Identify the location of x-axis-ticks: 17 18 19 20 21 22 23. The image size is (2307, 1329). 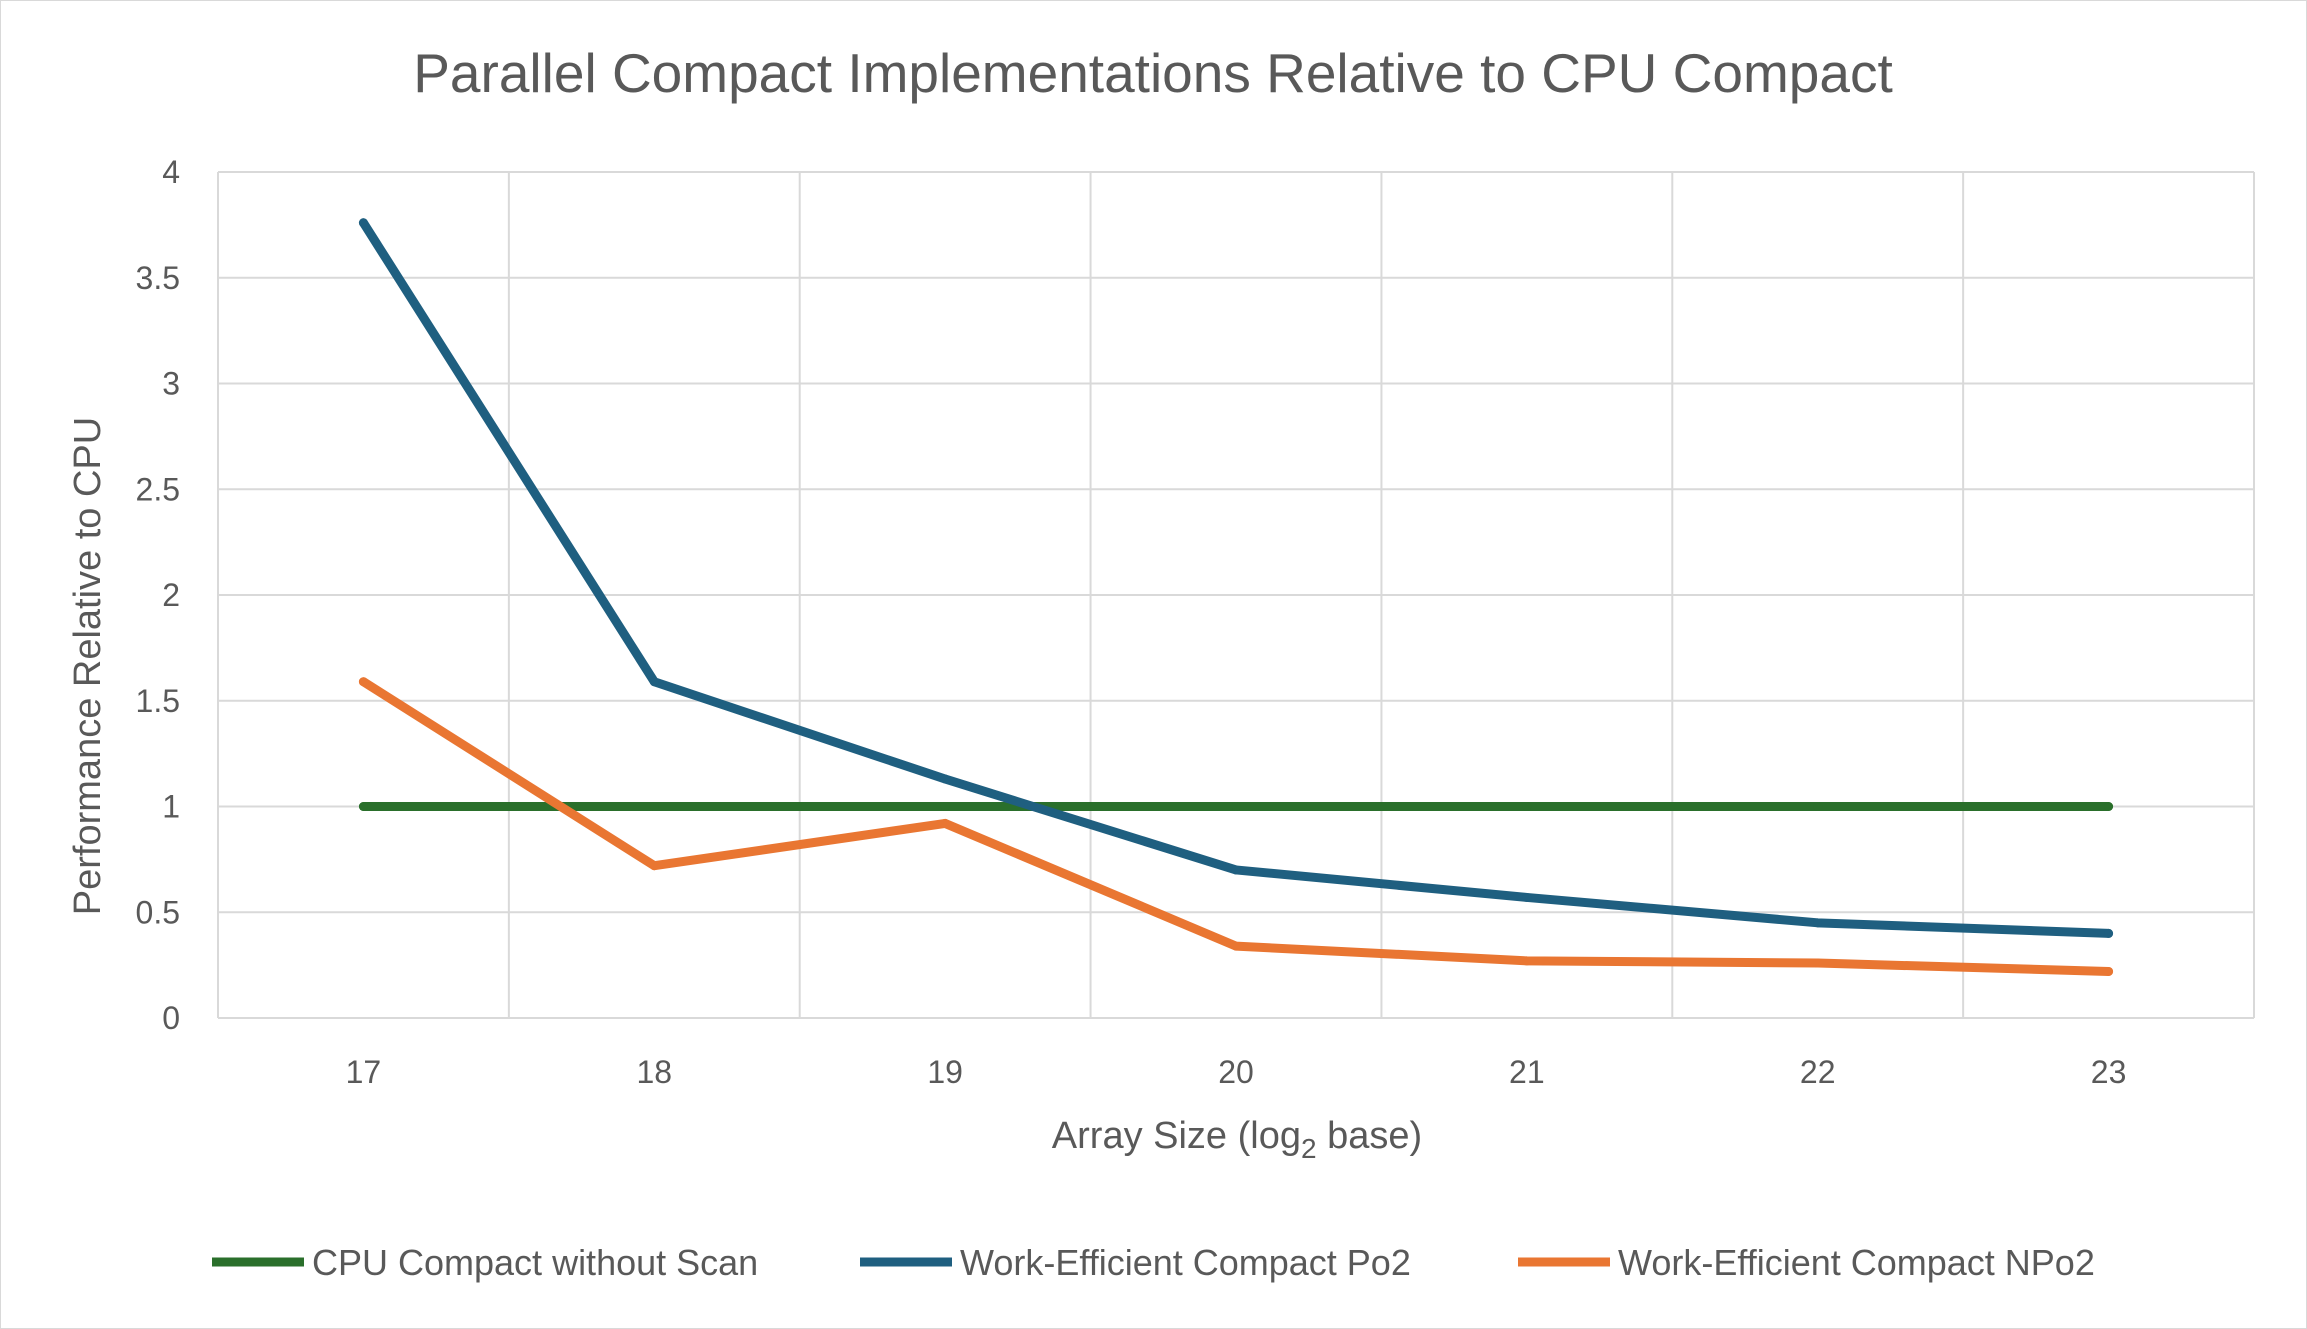
(1236, 1072).